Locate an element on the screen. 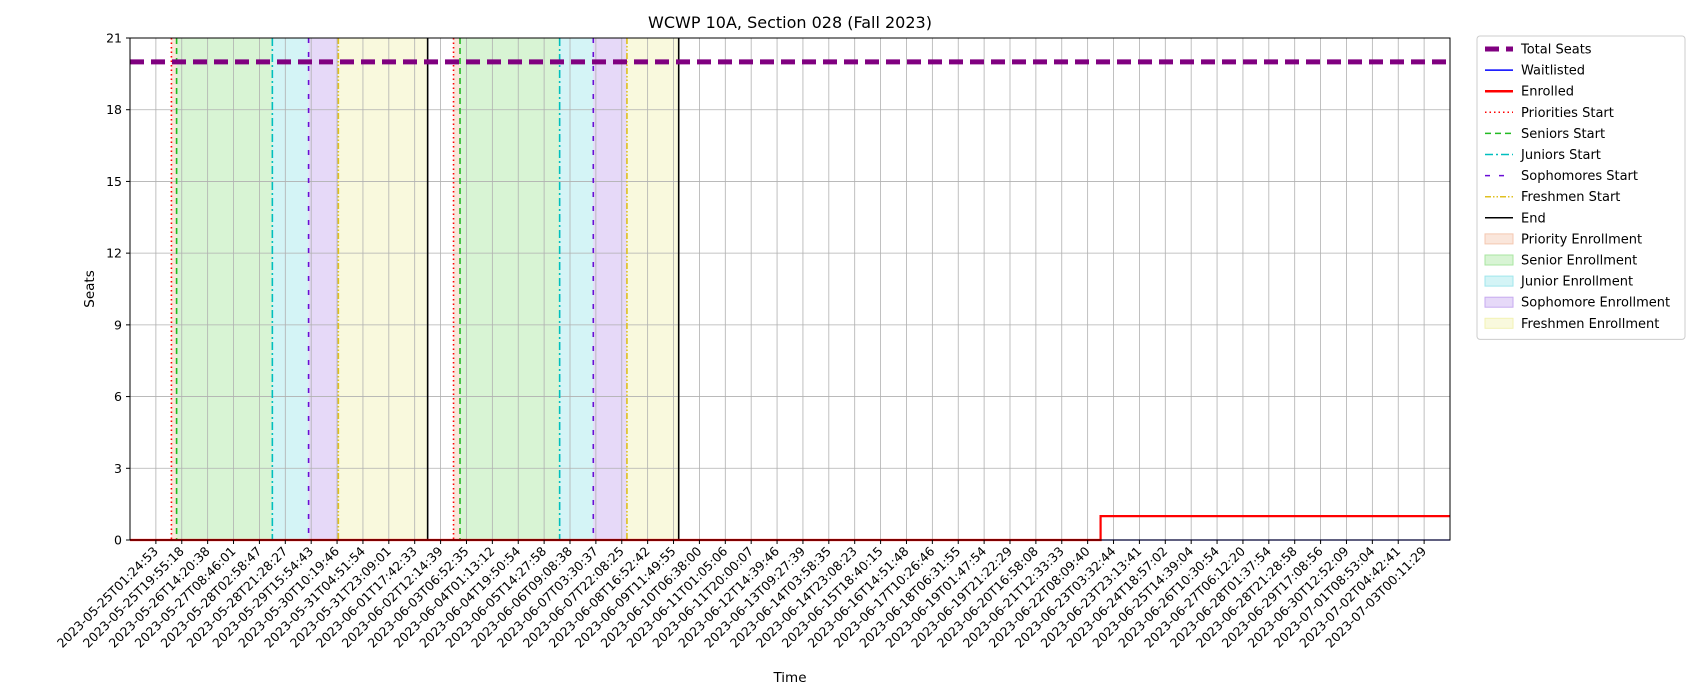  y-tick-label: 3 is located at coordinates (118, 468).